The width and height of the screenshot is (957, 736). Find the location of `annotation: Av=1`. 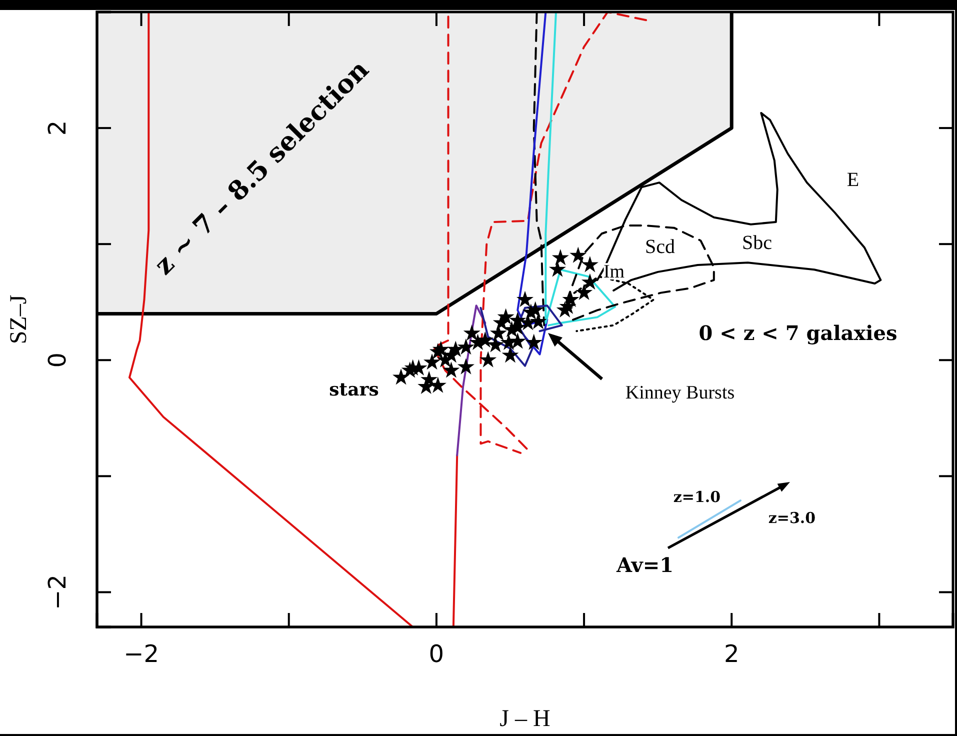

annotation: Av=1 is located at coordinates (644, 565).